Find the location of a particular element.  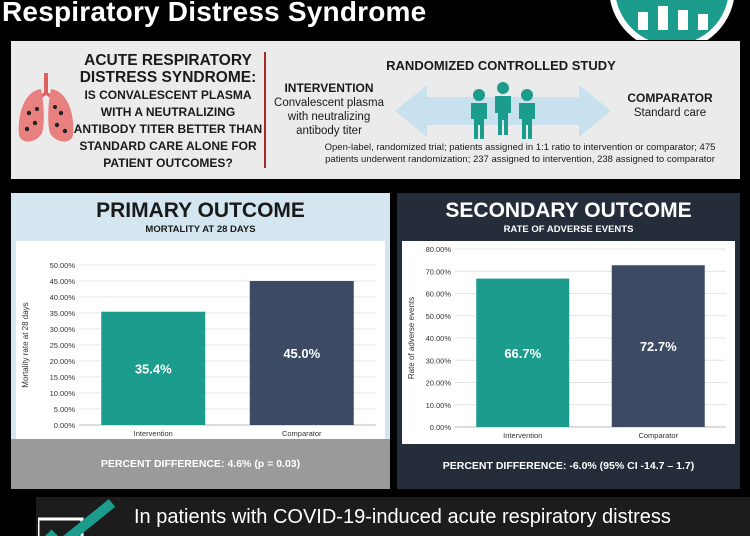

y-tick-label: 70.00% is located at coordinates (439, 271).